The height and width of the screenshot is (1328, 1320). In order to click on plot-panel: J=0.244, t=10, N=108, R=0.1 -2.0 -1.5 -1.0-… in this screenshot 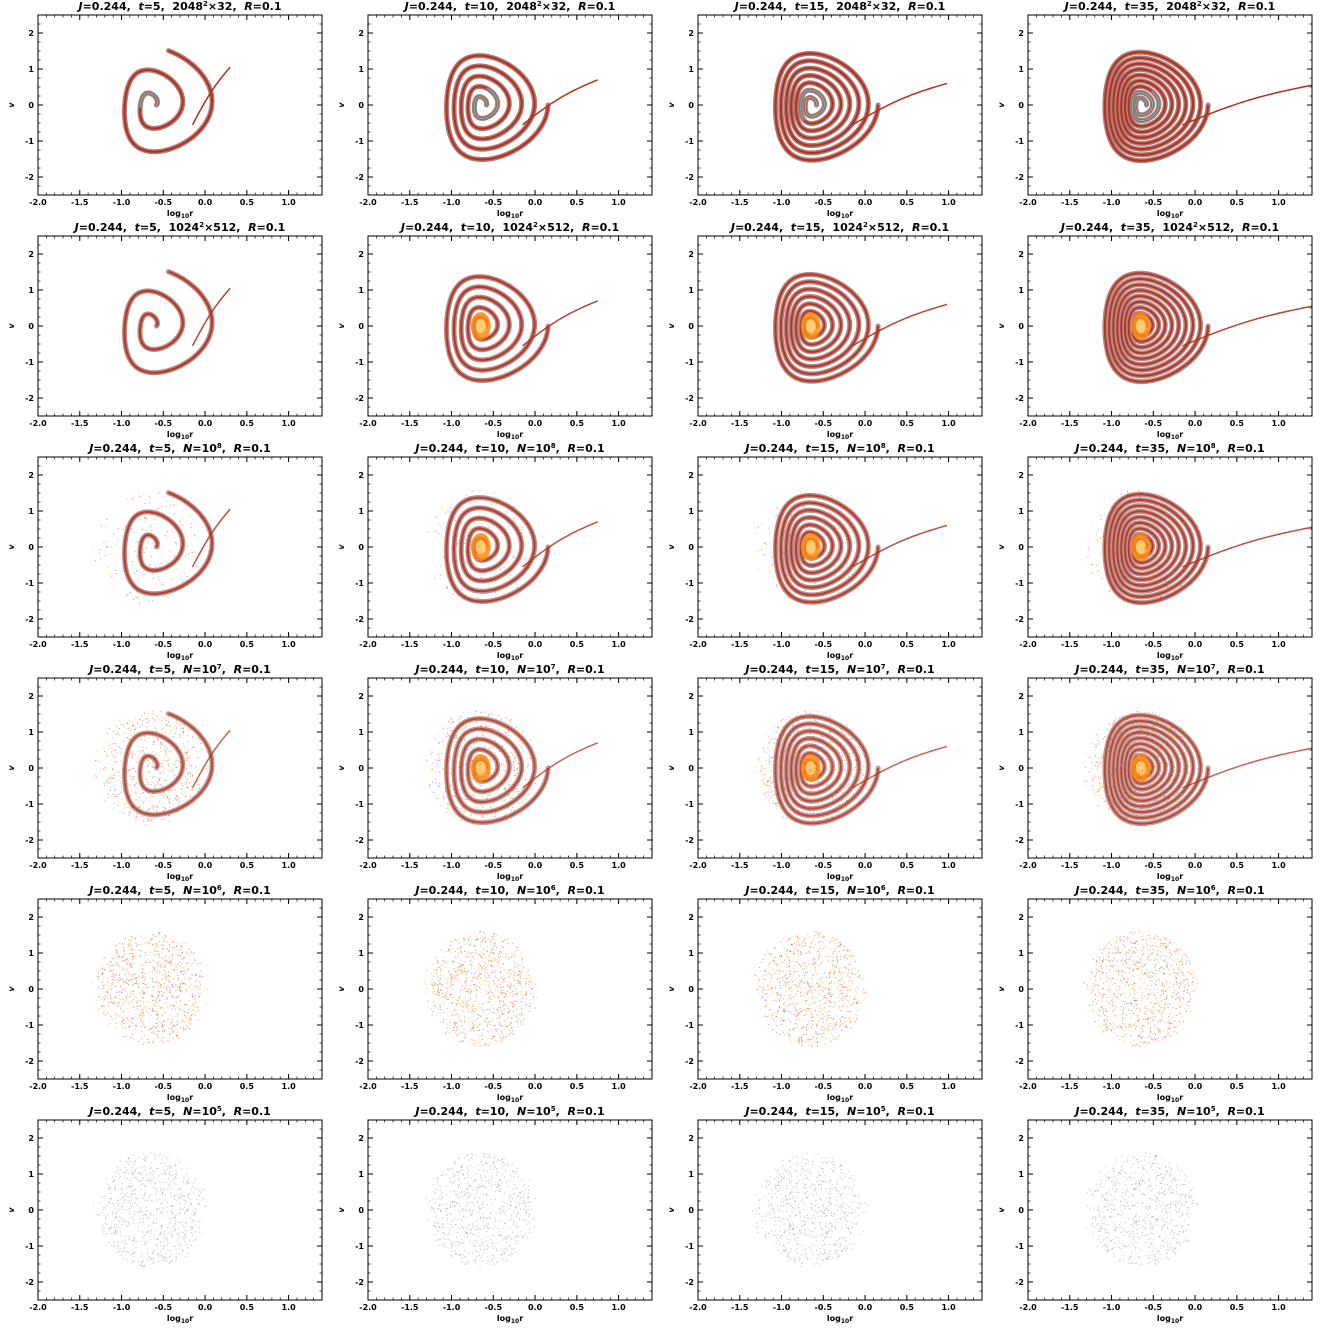, I will do `click(495, 552)`.